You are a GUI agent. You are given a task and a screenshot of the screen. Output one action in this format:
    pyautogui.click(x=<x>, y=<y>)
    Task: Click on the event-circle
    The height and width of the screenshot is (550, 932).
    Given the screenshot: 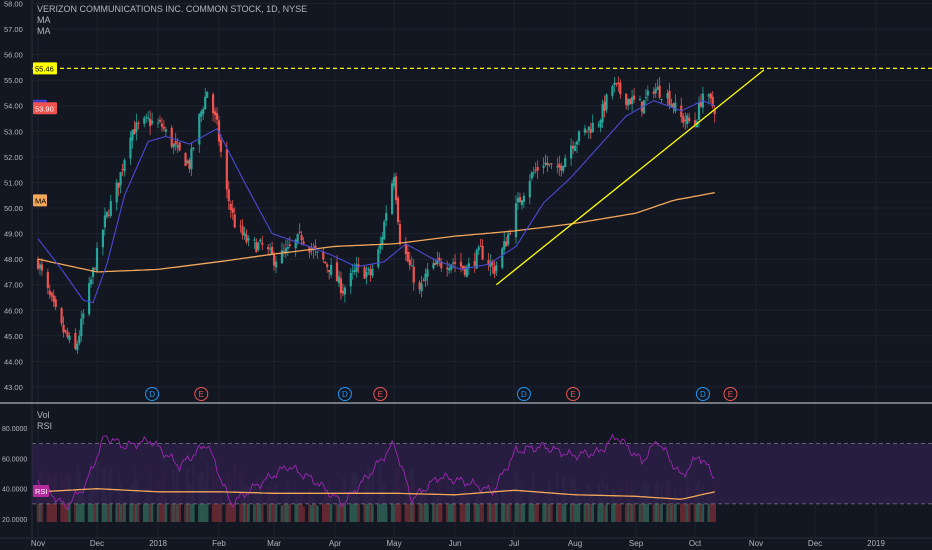 What is the action you would take?
    pyautogui.click(x=730, y=394)
    